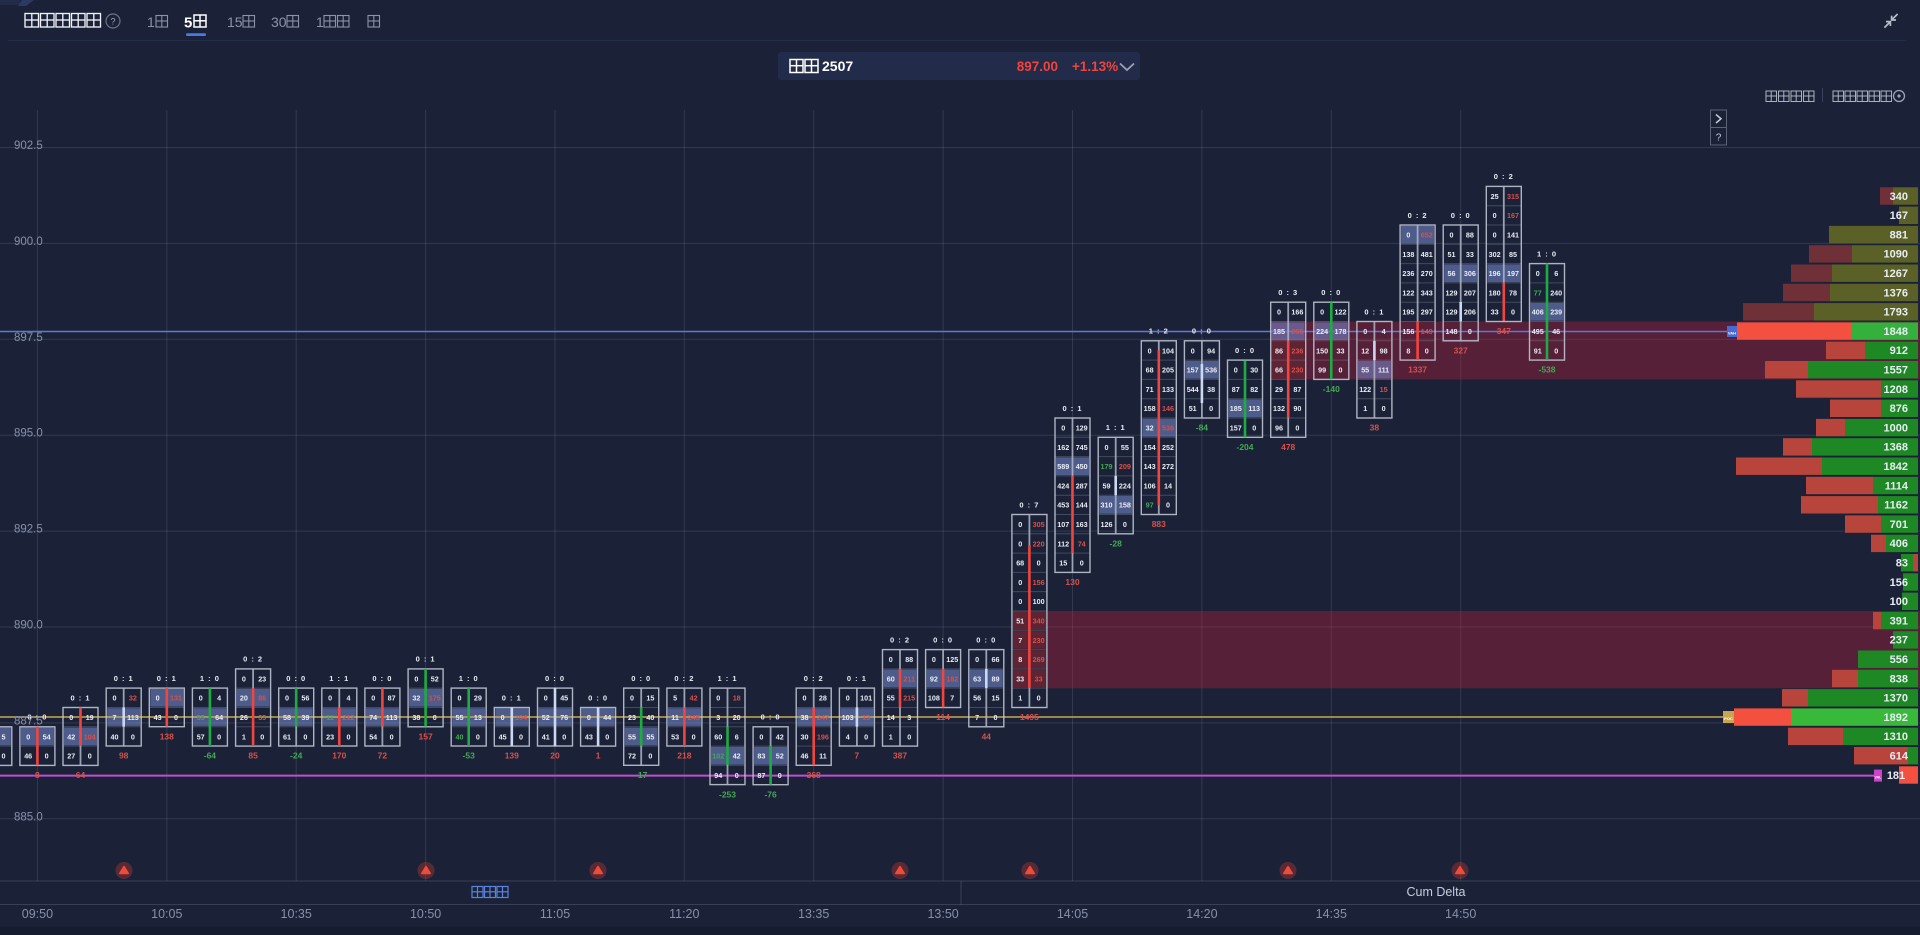 This screenshot has height=935, width=1920. What do you see at coordinates (1504, 331) in the screenshot?
I see `svg-text: 347` at bounding box center [1504, 331].